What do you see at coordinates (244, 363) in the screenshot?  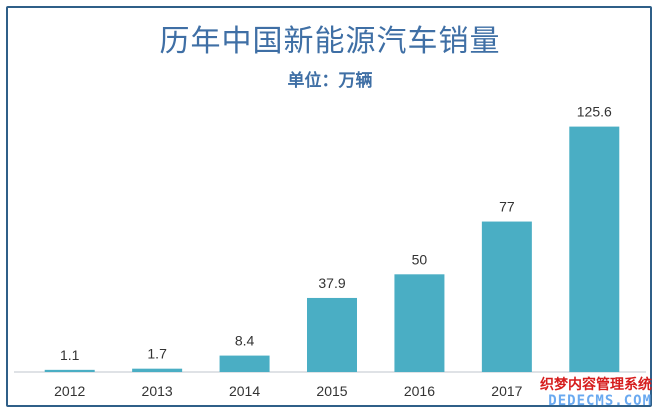 I see `bar-2014` at bounding box center [244, 363].